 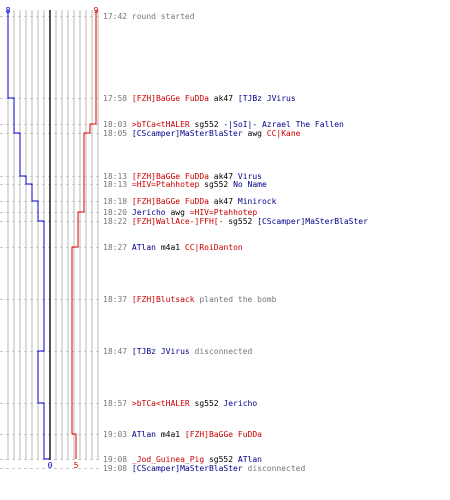 I want to click on player-name: CC|RoiDanton, so click(x=213, y=247).